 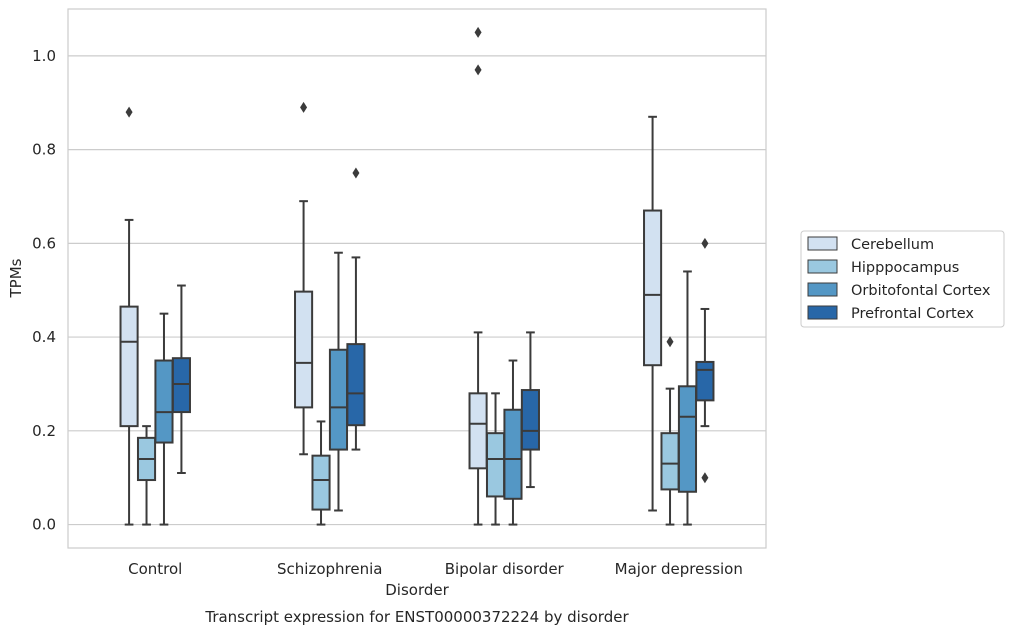 What do you see at coordinates (44, 290) in the screenshot?
I see `y-axis-ticks: 0.0 0.2 0.4 0.6 0.8 1.0` at bounding box center [44, 290].